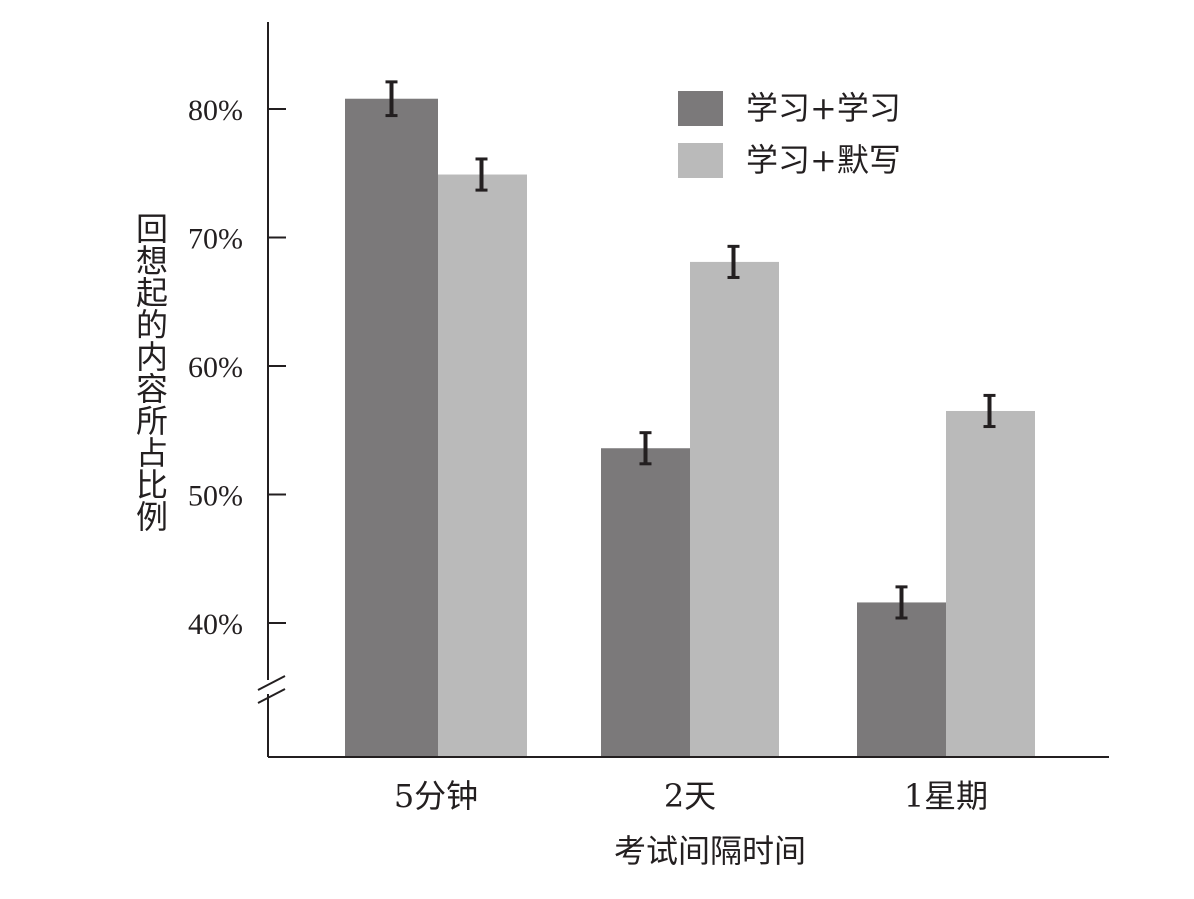  I want to click on legend-item: 学习+默写, so click(789, 160).